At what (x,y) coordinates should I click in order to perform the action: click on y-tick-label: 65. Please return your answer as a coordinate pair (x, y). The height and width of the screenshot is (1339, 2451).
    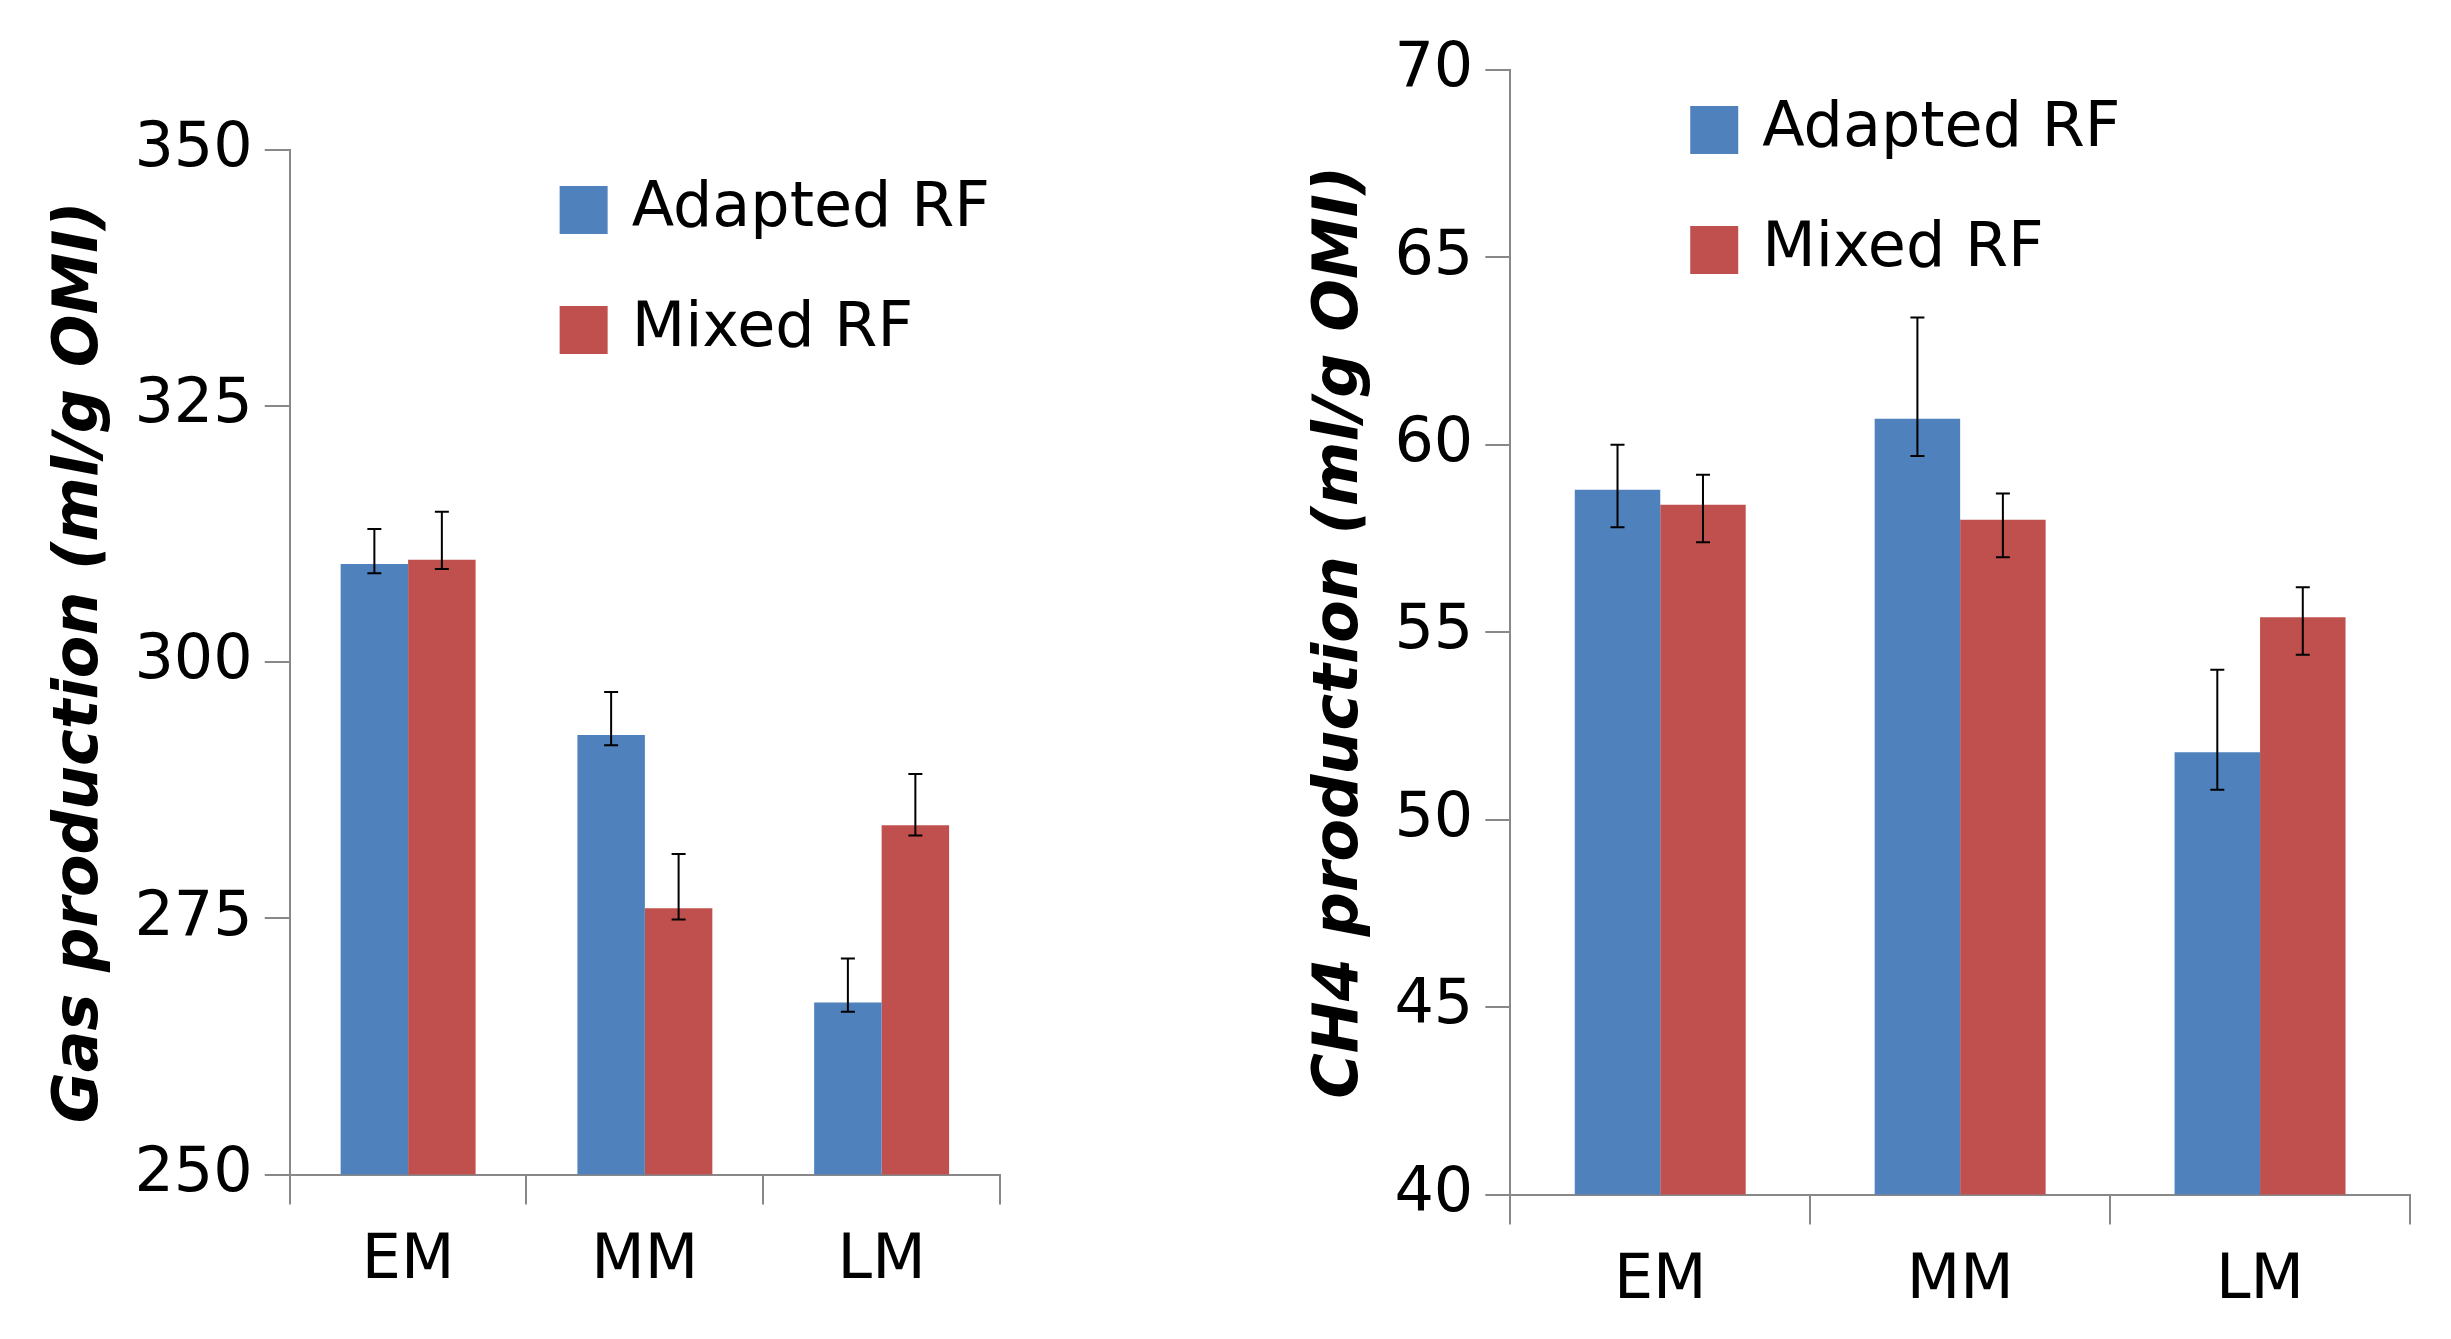
    Looking at the image, I should click on (1434, 252).